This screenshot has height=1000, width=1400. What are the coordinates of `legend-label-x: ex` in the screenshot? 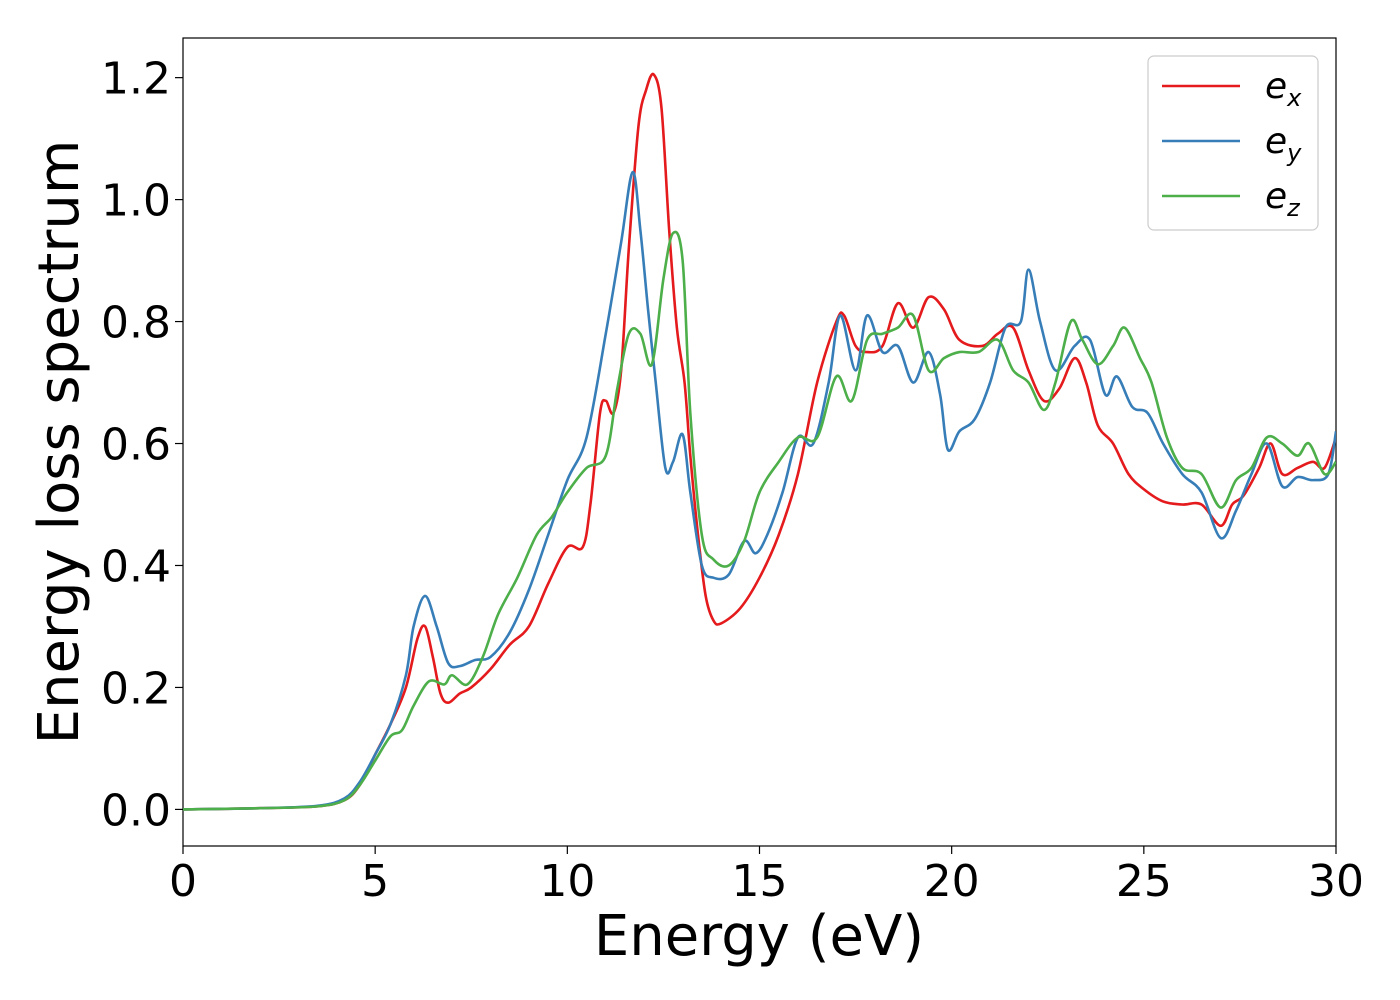 It's located at (1283, 89).